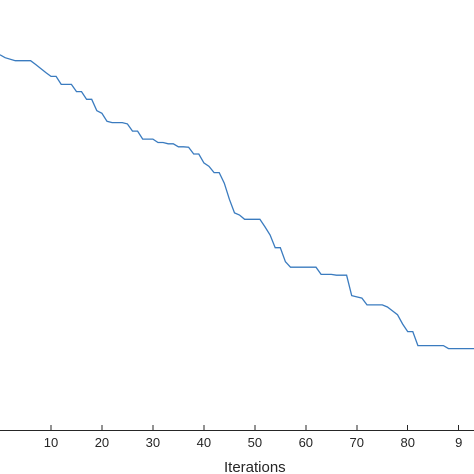  What do you see at coordinates (153, 442) in the screenshot?
I see `x-tick-label: 30` at bounding box center [153, 442].